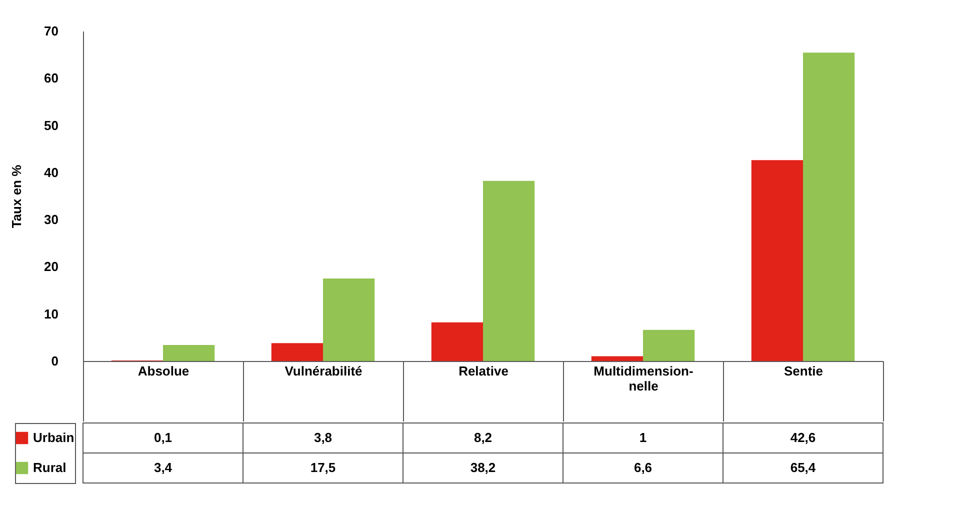 Image resolution: width=974 pixels, height=517 pixels. I want to click on data-label: 8,2, so click(483, 437).